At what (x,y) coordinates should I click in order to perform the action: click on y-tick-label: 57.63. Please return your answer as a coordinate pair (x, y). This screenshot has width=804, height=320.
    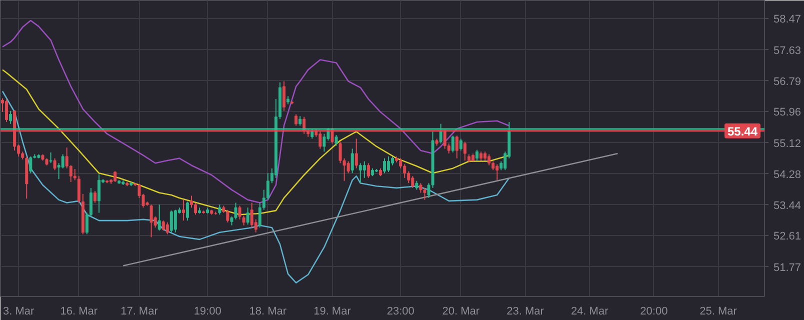
    Looking at the image, I should click on (788, 50).